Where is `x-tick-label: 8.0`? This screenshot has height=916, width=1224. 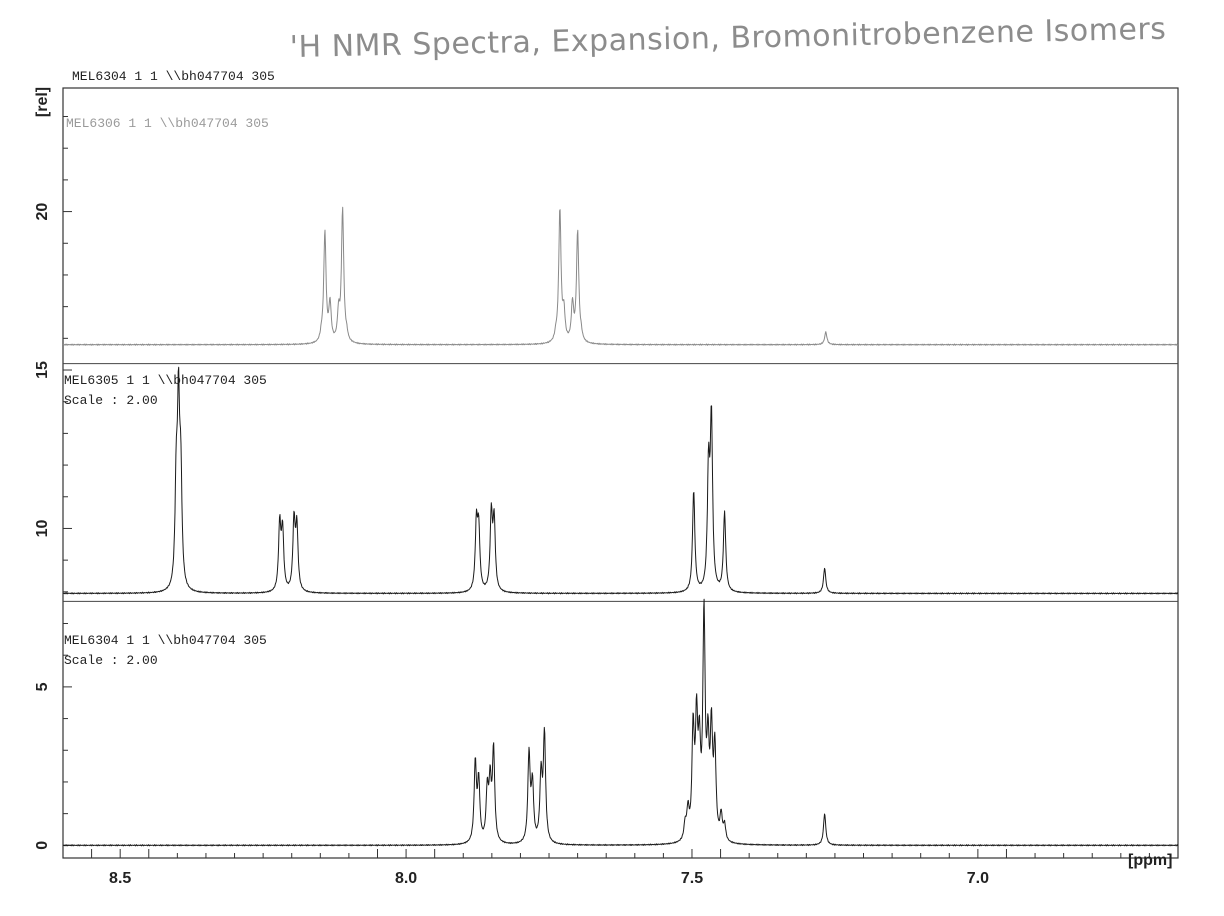
x-tick-label: 8.0 is located at coordinates (406, 878).